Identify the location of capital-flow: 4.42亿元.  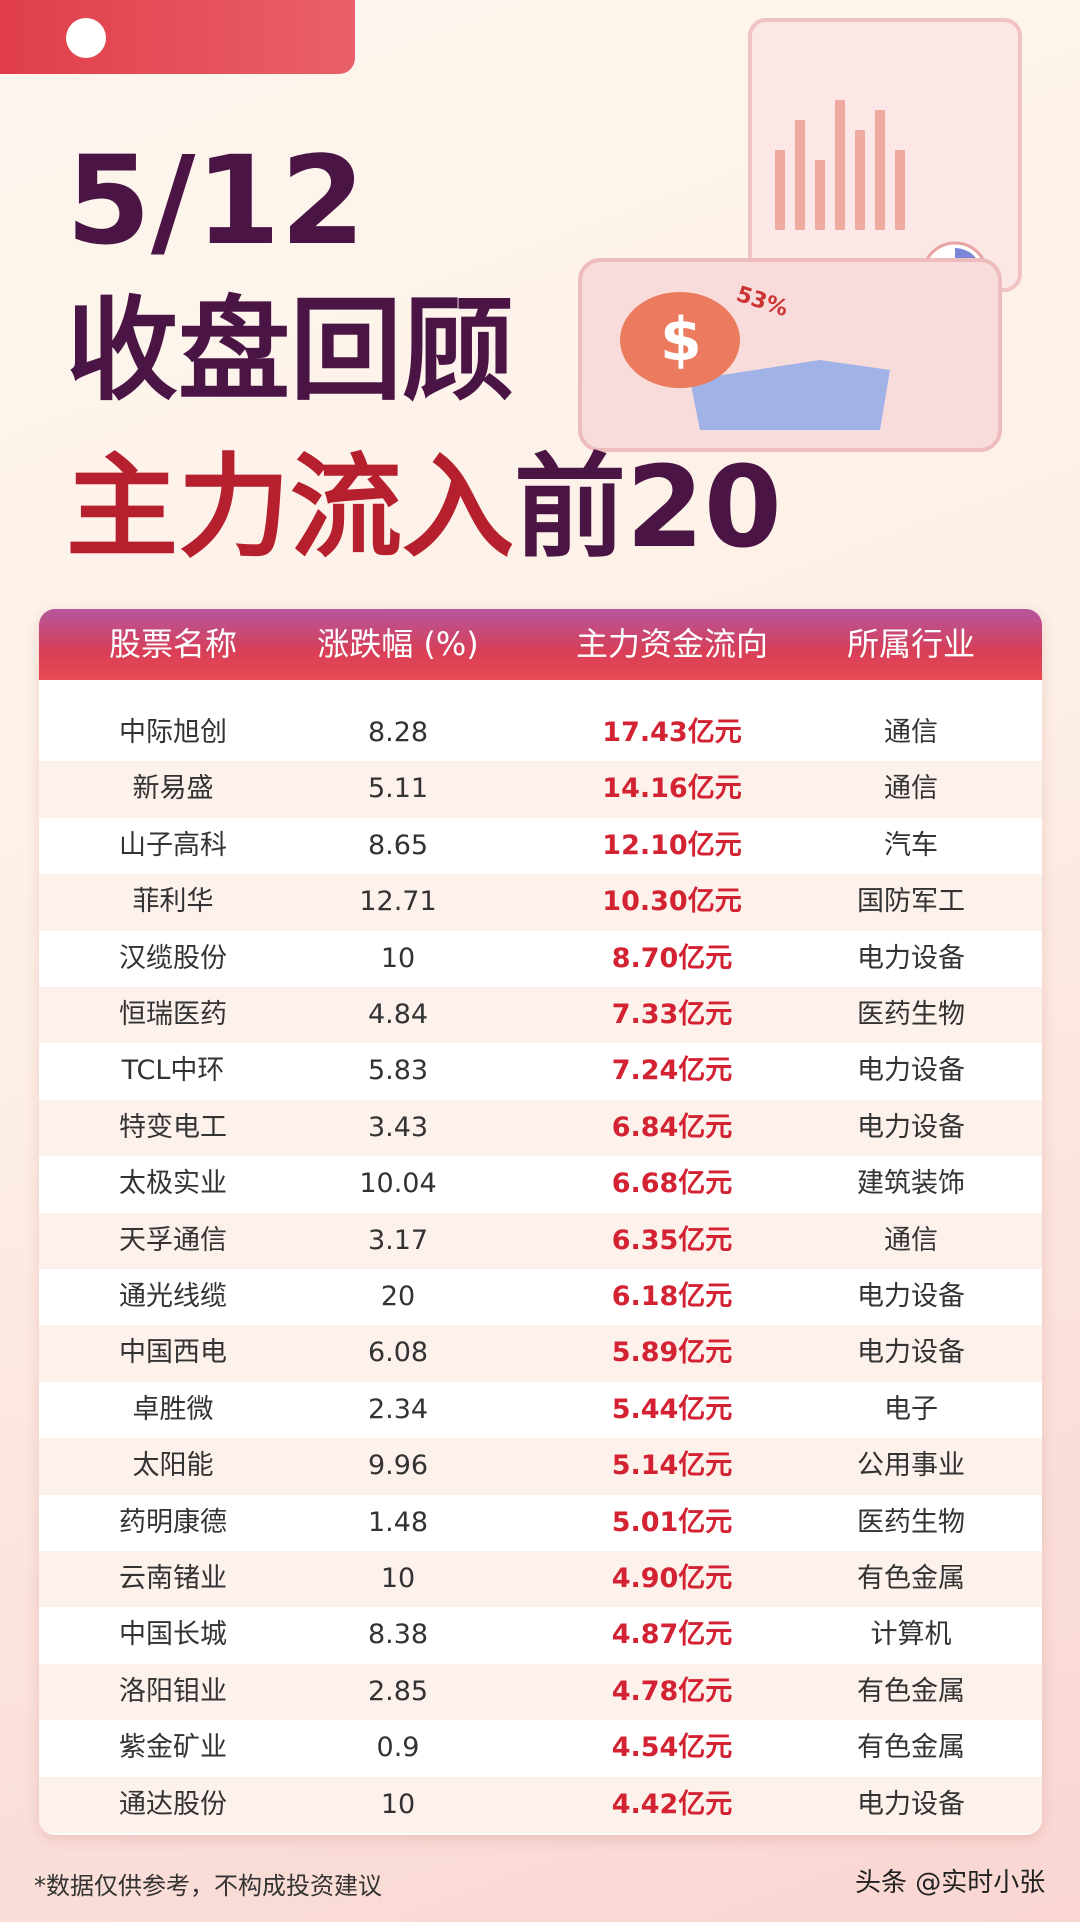
(672, 1804).